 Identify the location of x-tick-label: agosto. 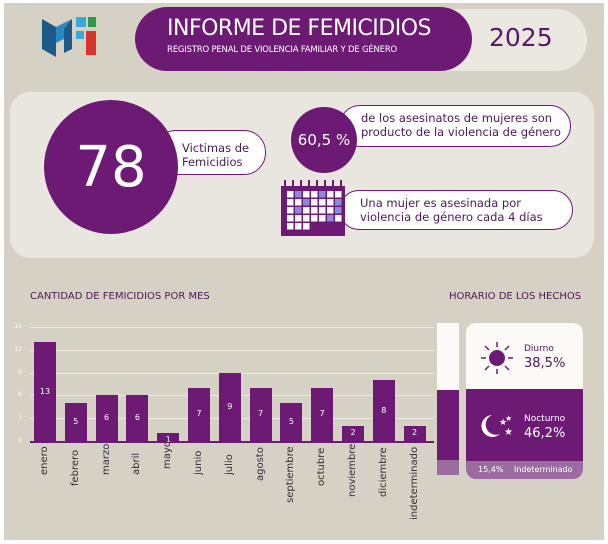
(260, 463).